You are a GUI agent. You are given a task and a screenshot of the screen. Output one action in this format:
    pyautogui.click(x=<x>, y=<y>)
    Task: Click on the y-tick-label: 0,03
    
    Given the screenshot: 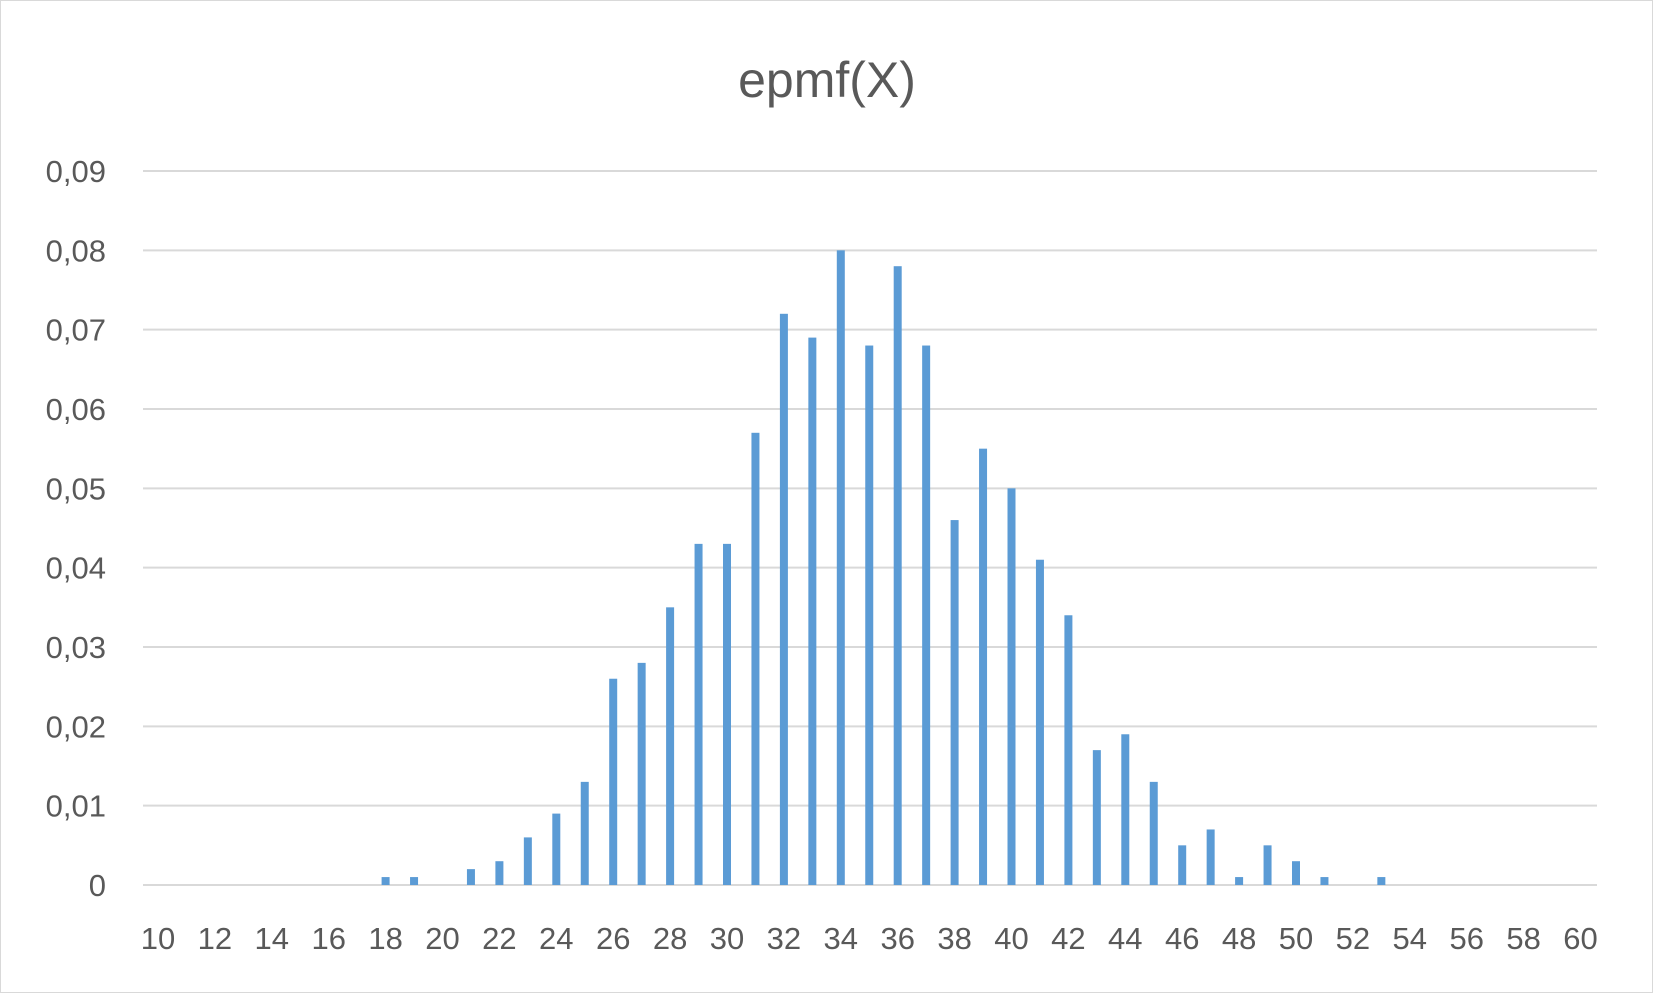 What is the action you would take?
    pyautogui.click(x=76, y=647)
    